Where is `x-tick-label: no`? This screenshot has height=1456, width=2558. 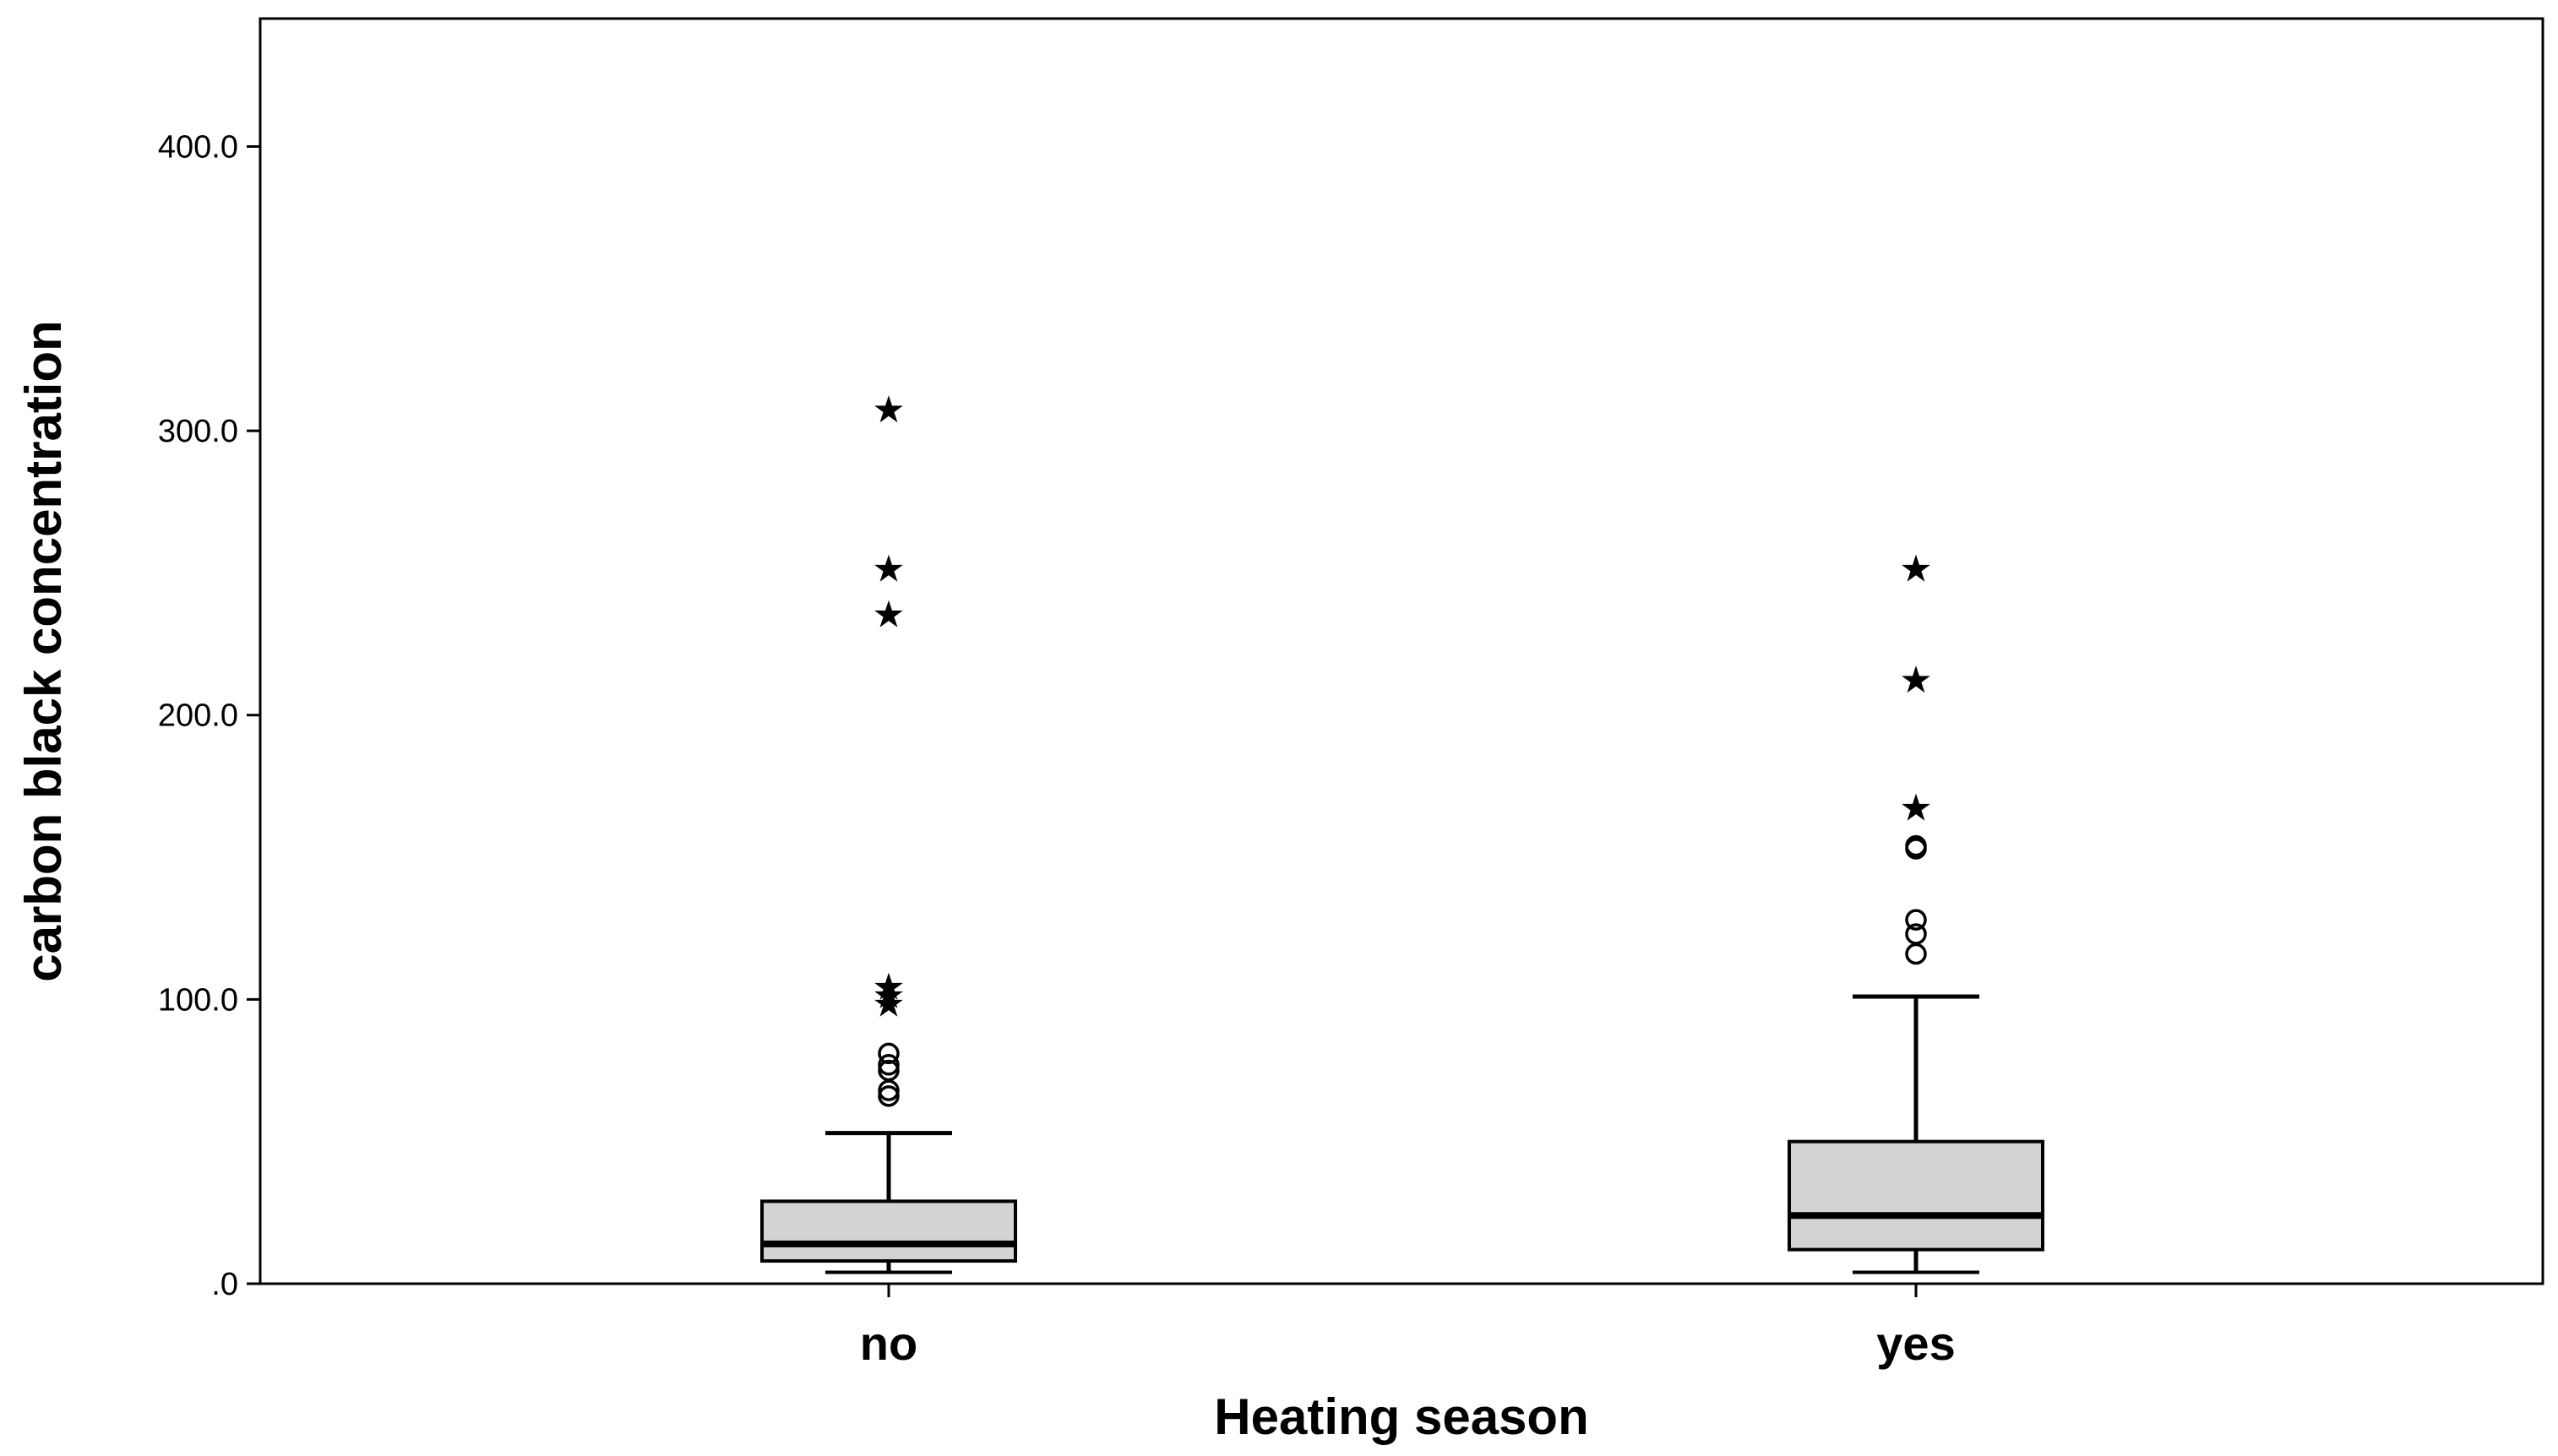 x-tick-label: no is located at coordinates (888, 1343).